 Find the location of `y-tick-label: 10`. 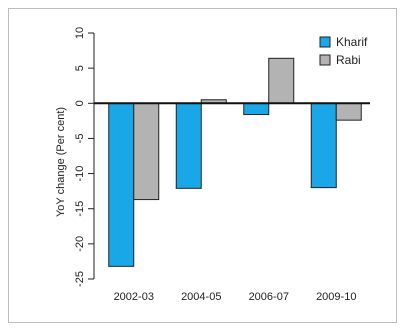

y-tick-label: 10 is located at coordinates (80, 33).